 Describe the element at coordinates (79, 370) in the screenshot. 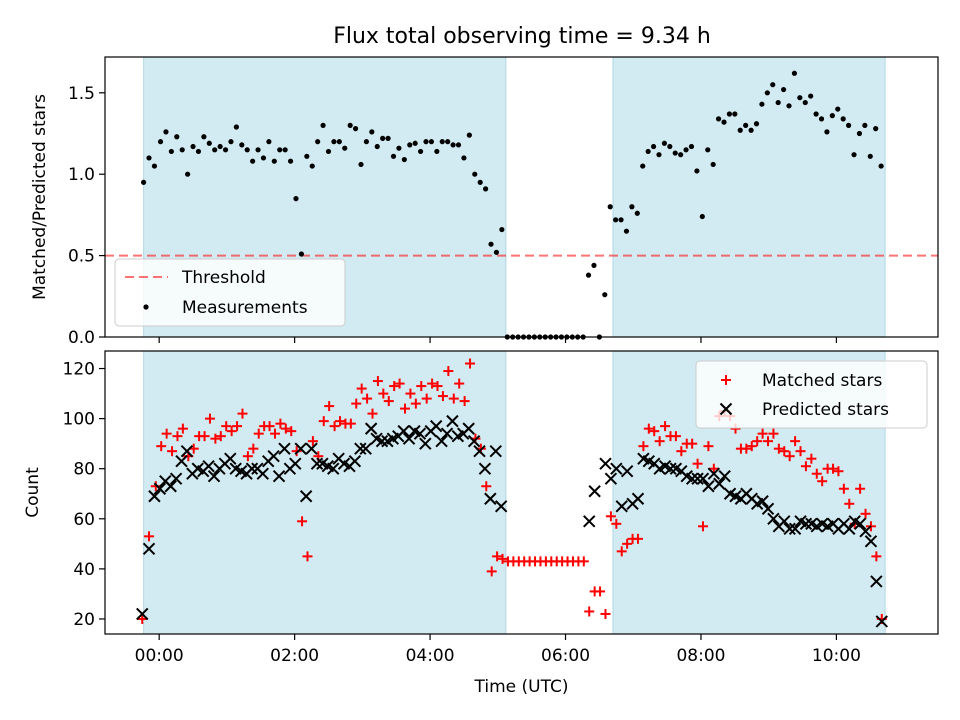

I see `y-tick-label: 120` at that location.